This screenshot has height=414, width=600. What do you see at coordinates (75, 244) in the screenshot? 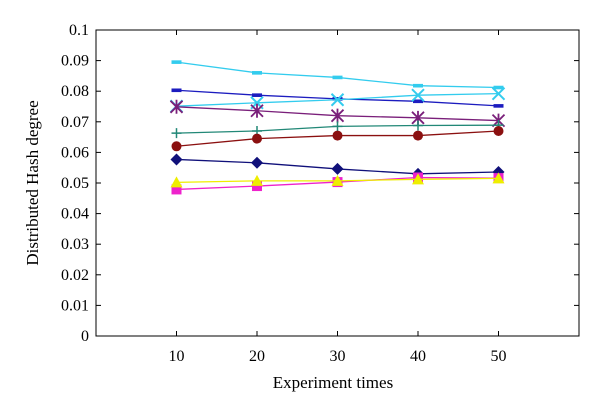
I see `y-tick-label: 0.03` at bounding box center [75, 244].